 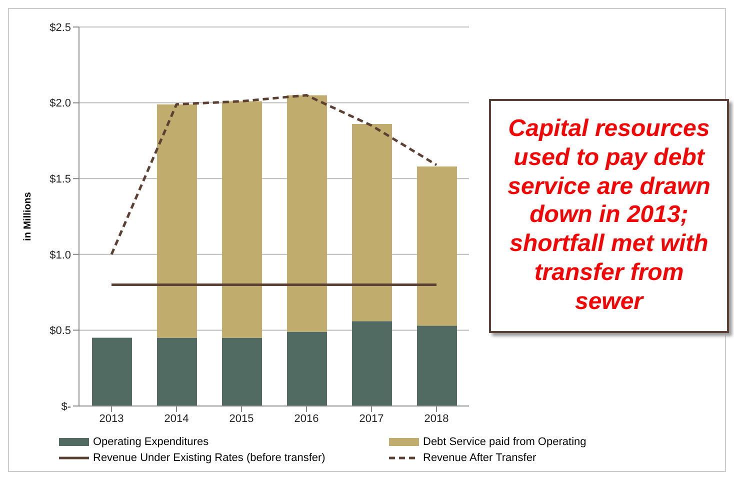 What do you see at coordinates (60, 28) in the screenshot?
I see `y-tick-label: $2.5` at bounding box center [60, 28].